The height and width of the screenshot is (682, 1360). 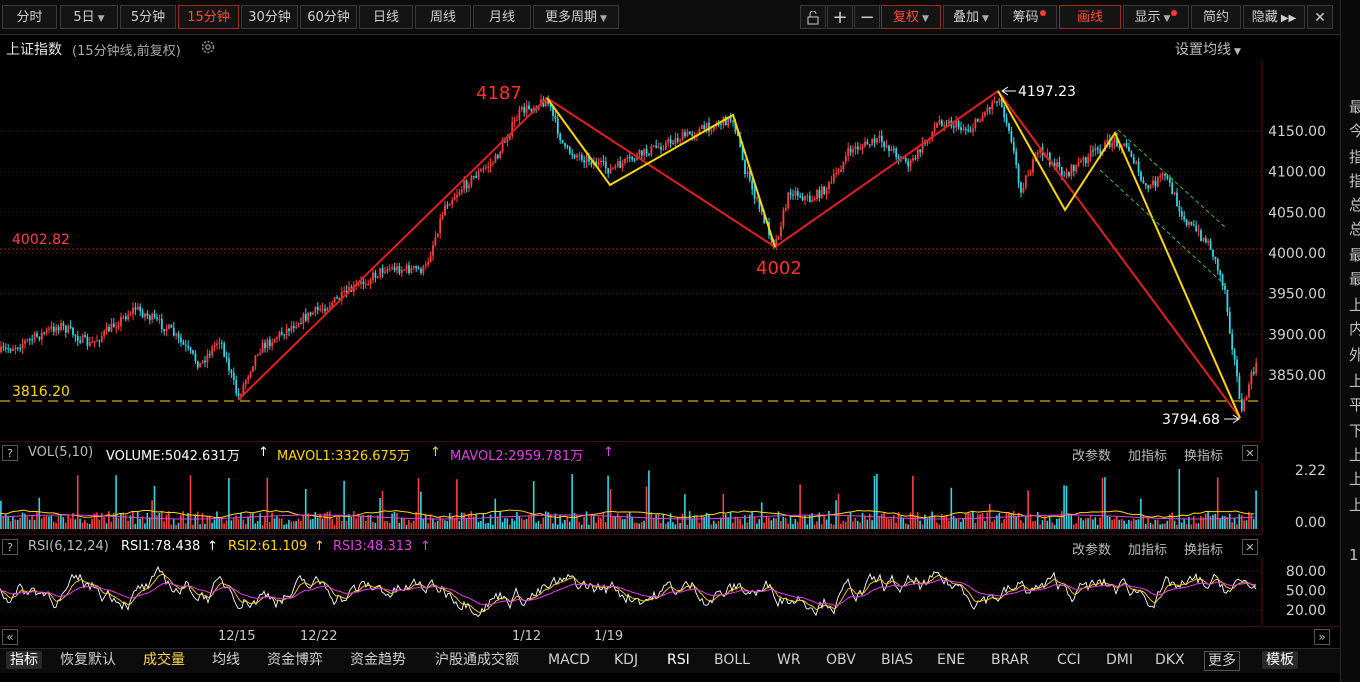 I want to click on indicator-tab: WR, so click(x=789, y=660).